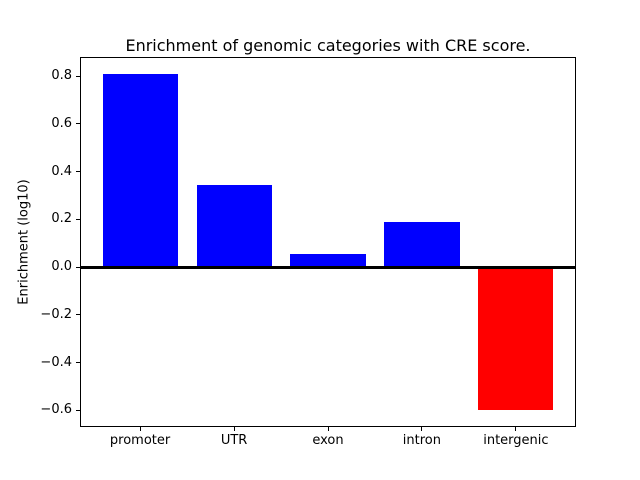 The image size is (640, 480). I want to click on bar-intergenic, so click(516, 339).